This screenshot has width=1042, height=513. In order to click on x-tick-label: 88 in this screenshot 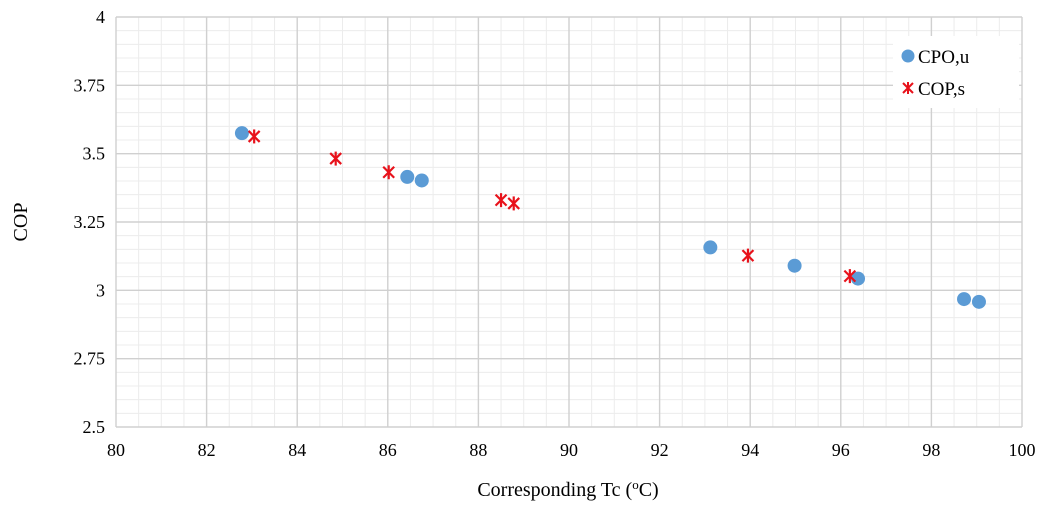, I will do `click(478, 450)`.